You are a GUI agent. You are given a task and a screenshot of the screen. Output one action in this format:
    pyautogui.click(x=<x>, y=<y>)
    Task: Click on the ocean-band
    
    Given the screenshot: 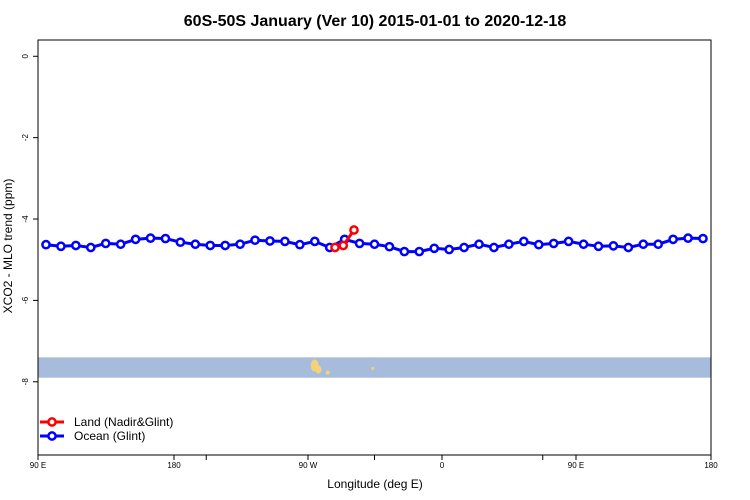 What is the action you would take?
    pyautogui.click(x=374, y=367)
    